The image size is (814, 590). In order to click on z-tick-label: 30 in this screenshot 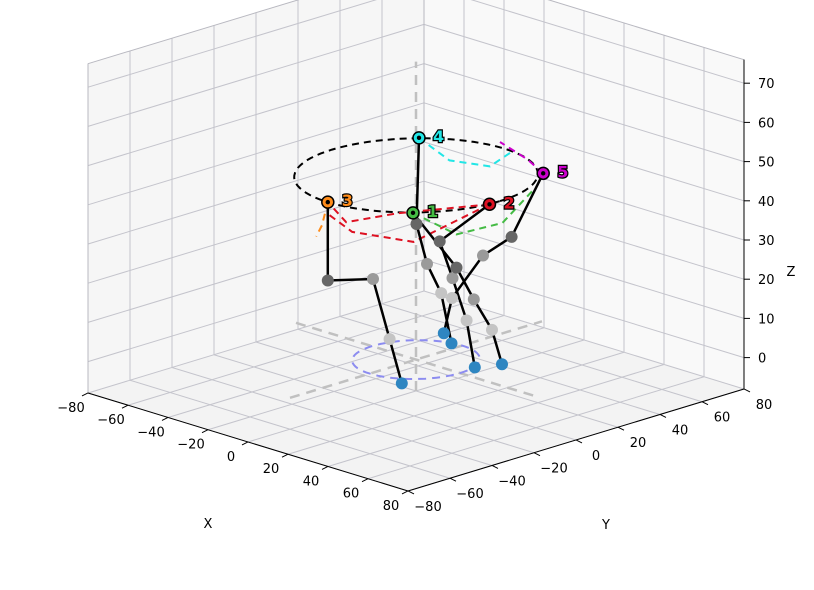, I will do `click(766, 241)`.